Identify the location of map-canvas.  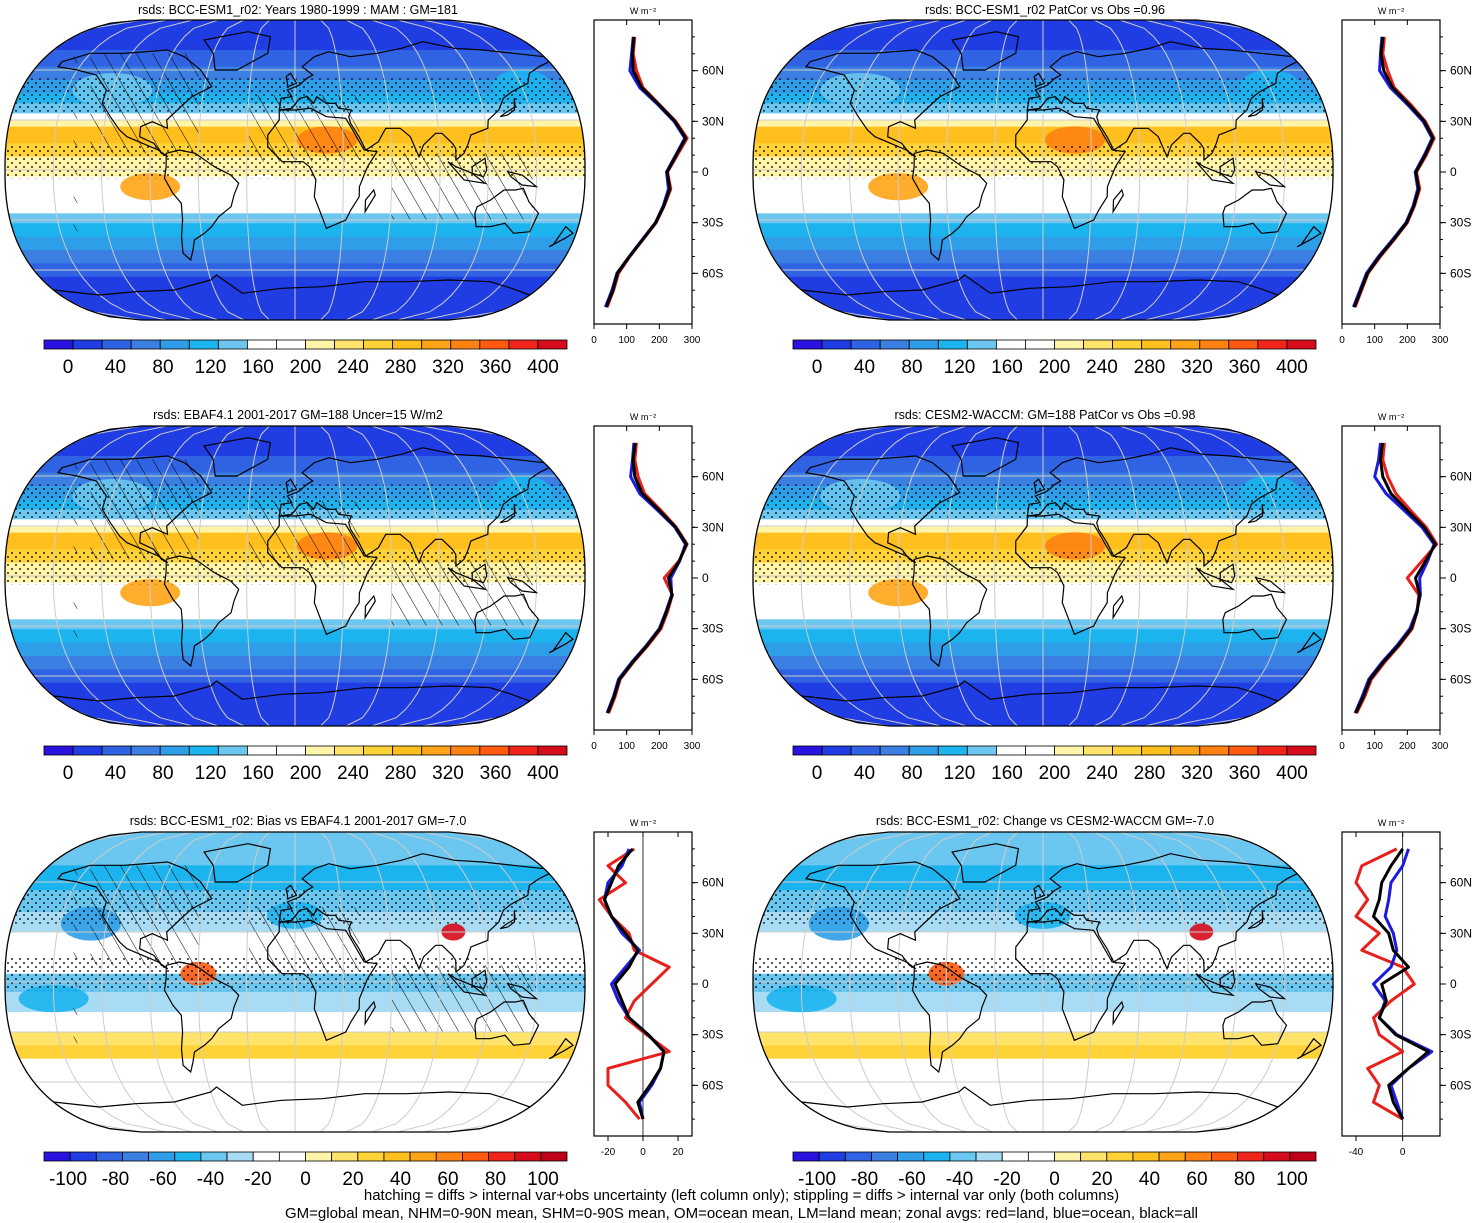
(295, 982).